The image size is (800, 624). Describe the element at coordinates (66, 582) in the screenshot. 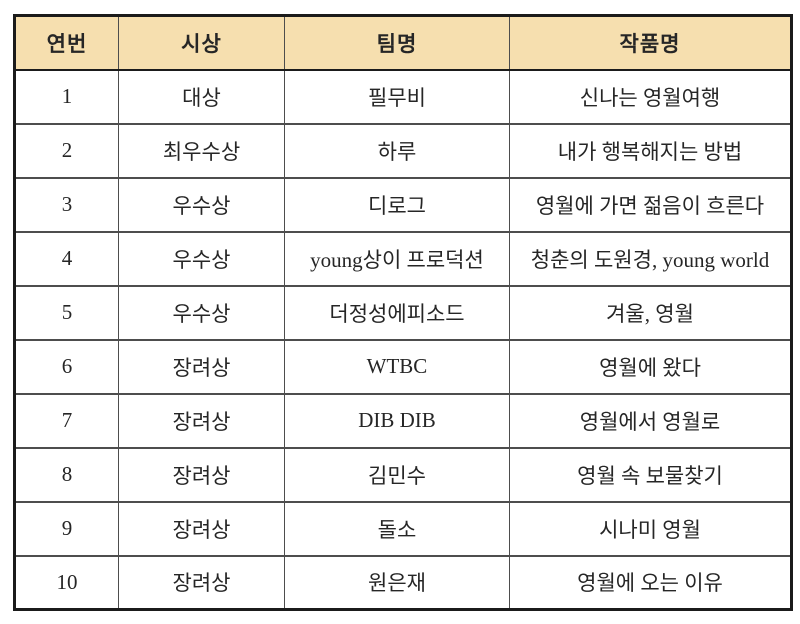

I see `row-number-cell: 10` at that location.